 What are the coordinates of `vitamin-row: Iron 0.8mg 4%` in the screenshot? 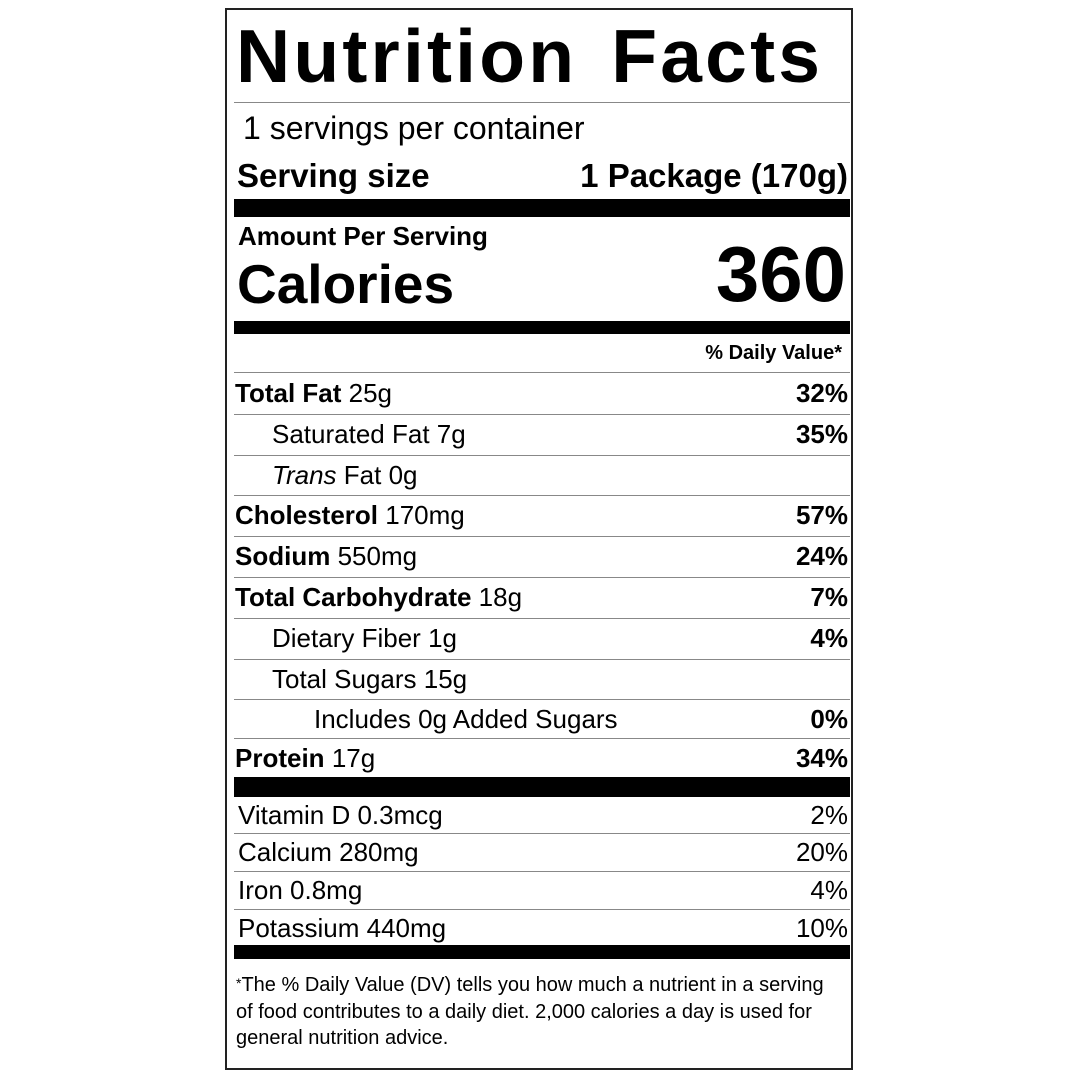 It's located at (542, 890).